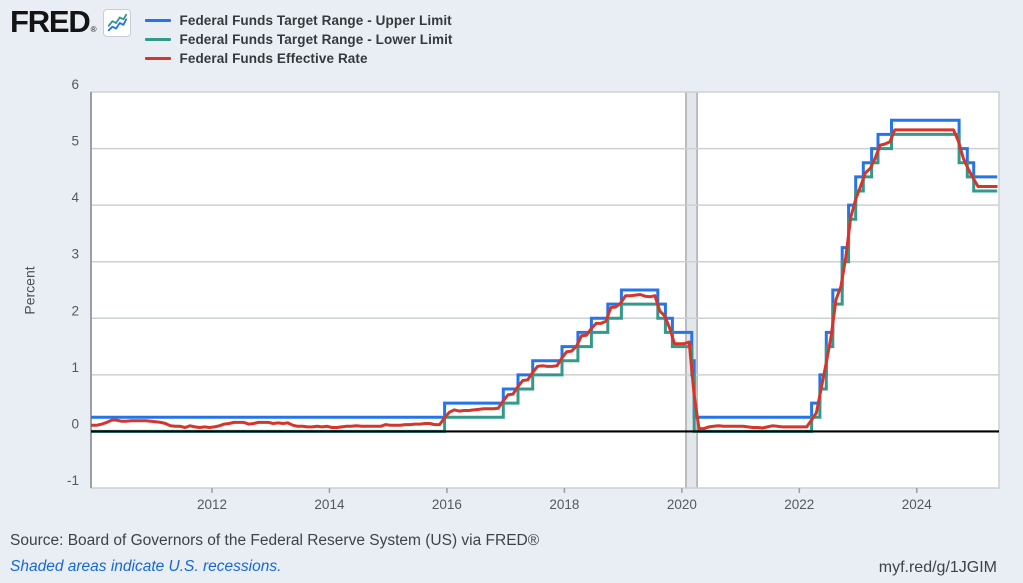 The height and width of the screenshot is (583, 1023). What do you see at coordinates (273, 58) in the screenshot?
I see `legend-label-effective-rate: Federal Funds Effective Rate` at bounding box center [273, 58].